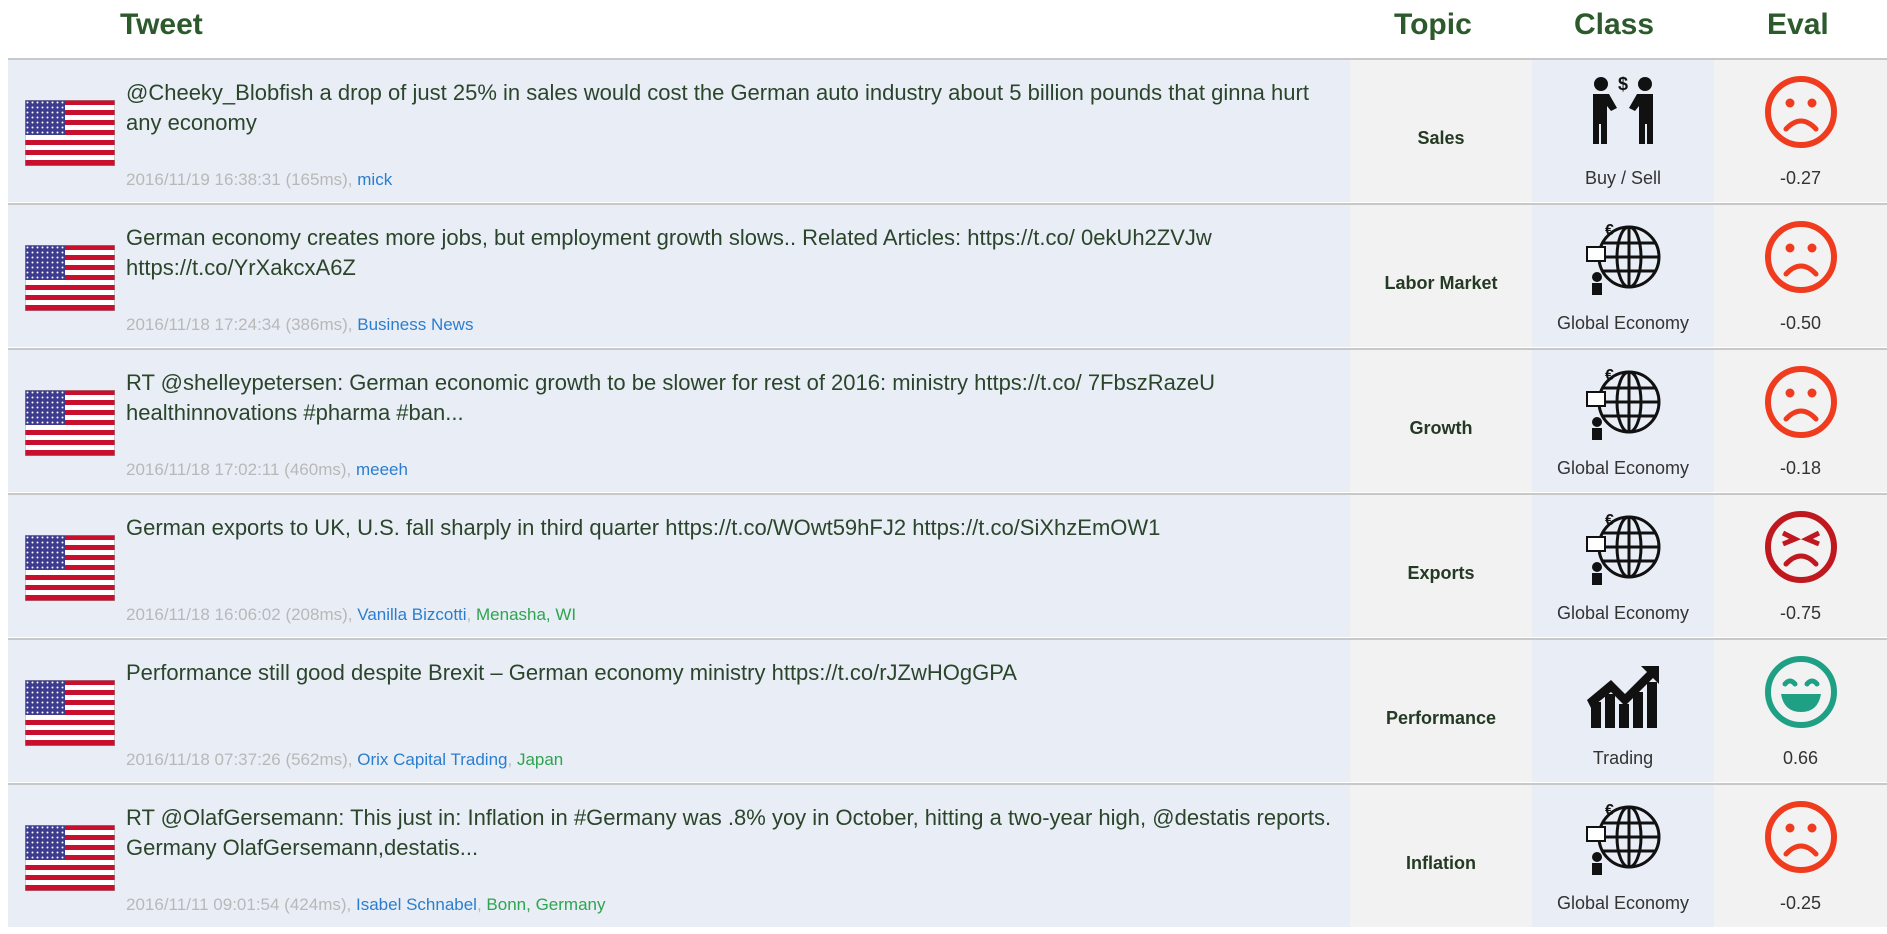  I want to click on eval-cell: 0.66, so click(1800, 711).